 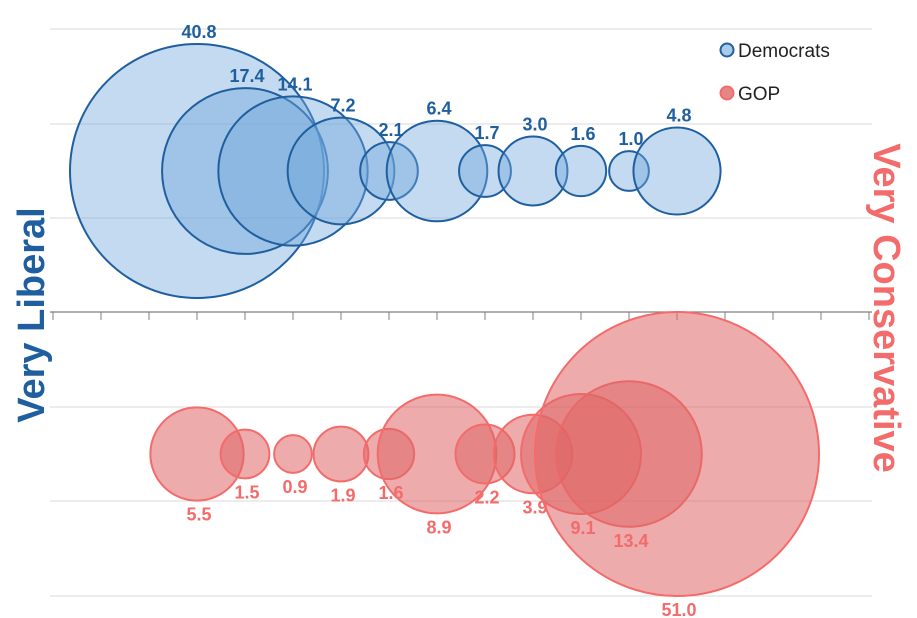 I want to click on democrats-value-label: 1.7, so click(x=486, y=133).